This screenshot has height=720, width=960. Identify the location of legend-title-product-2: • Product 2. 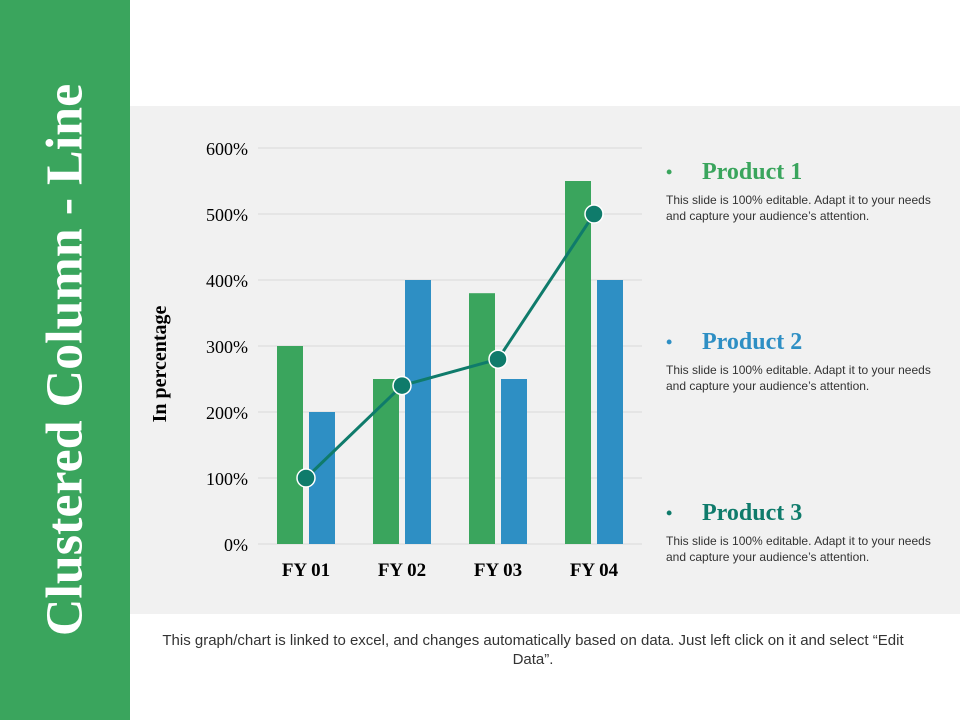
(806, 342).